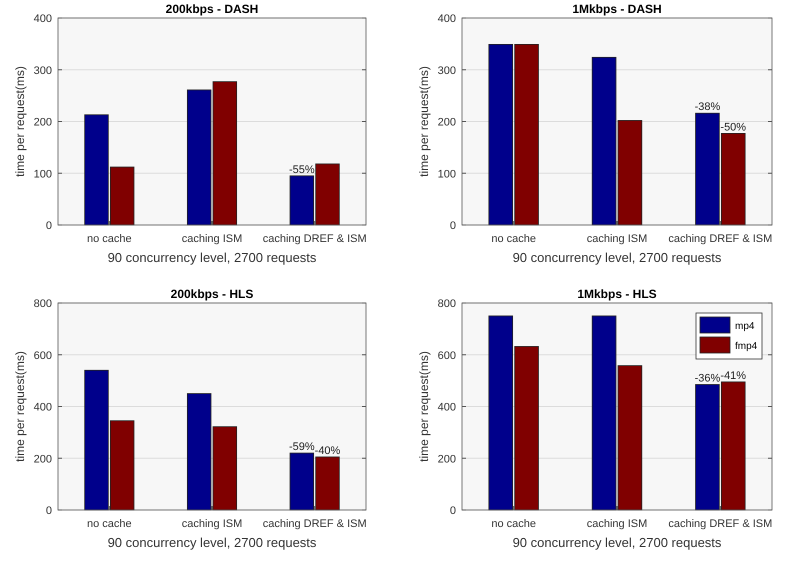 The image size is (785, 564). Describe the element at coordinates (617, 9) in the screenshot. I see `chart-title: 1Mkbps - DASH` at that location.